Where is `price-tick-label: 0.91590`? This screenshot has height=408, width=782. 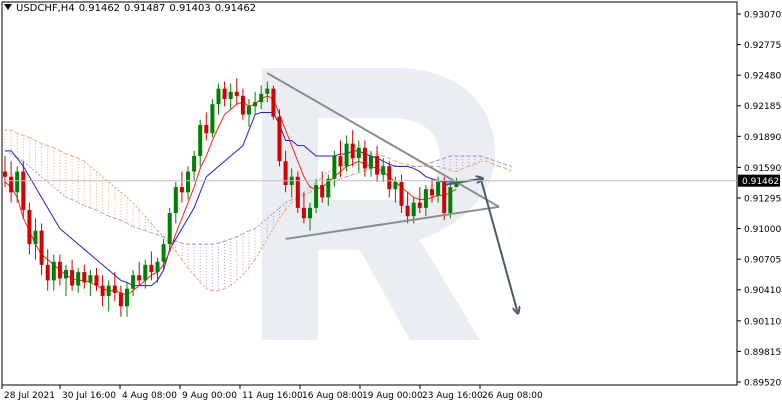
price-tick-label: 0.91590 is located at coordinates (762, 169).